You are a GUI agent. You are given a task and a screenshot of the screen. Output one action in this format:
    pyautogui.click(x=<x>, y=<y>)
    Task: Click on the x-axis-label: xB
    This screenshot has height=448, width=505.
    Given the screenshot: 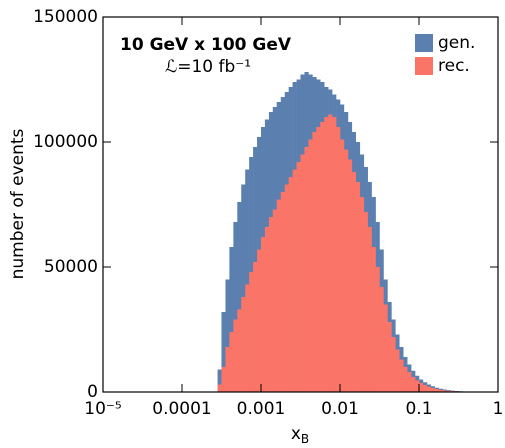 What is the action you would take?
    pyautogui.click(x=300, y=435)
    